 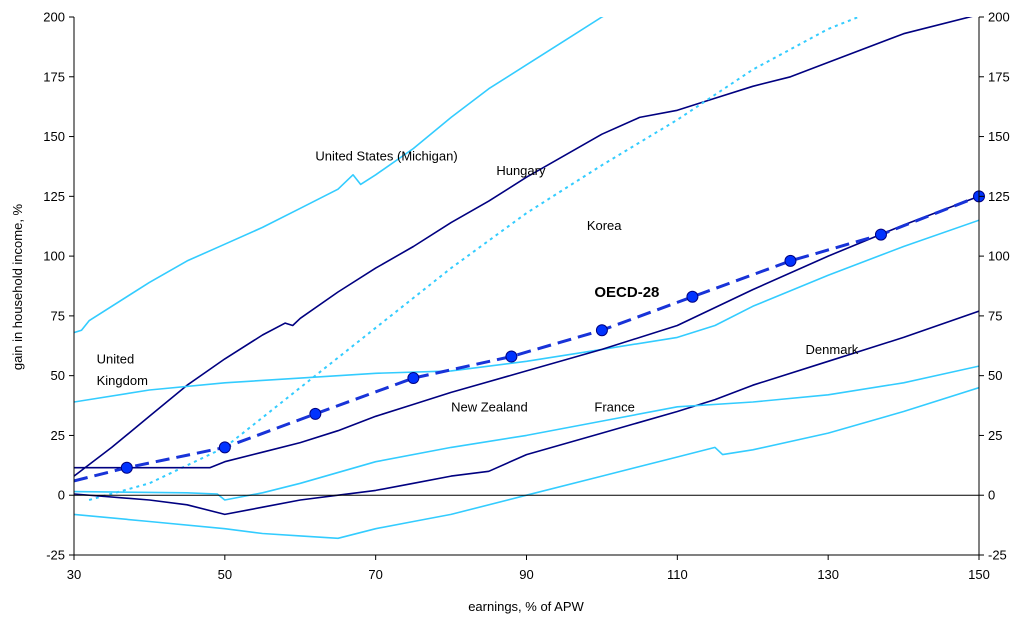 What do you see at coordinates (58, 435) in the screenshot?
I see `y-tick-label-left: 25` at bounding box center [58, 435].